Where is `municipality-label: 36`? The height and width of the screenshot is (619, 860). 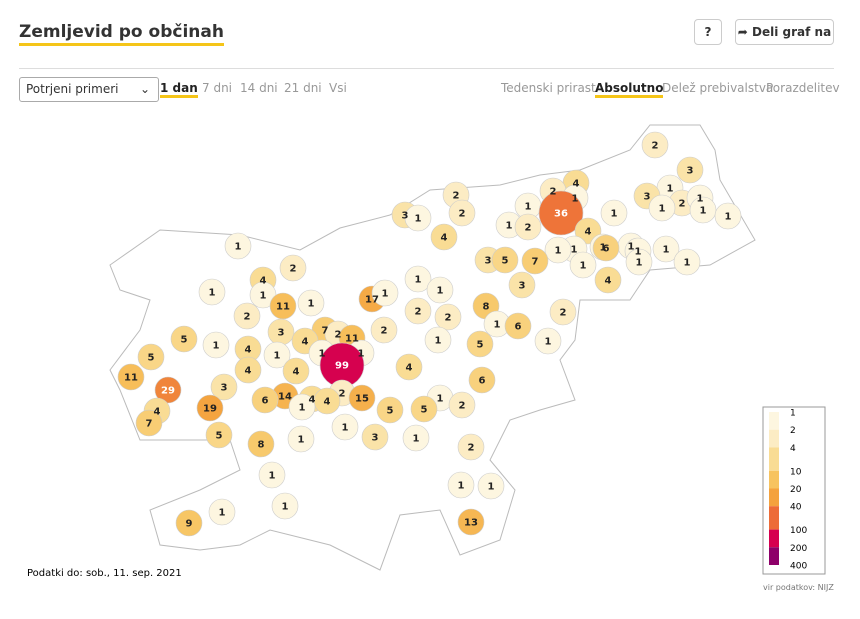
municipality-label: 36 is located at coordinates (561, 214).